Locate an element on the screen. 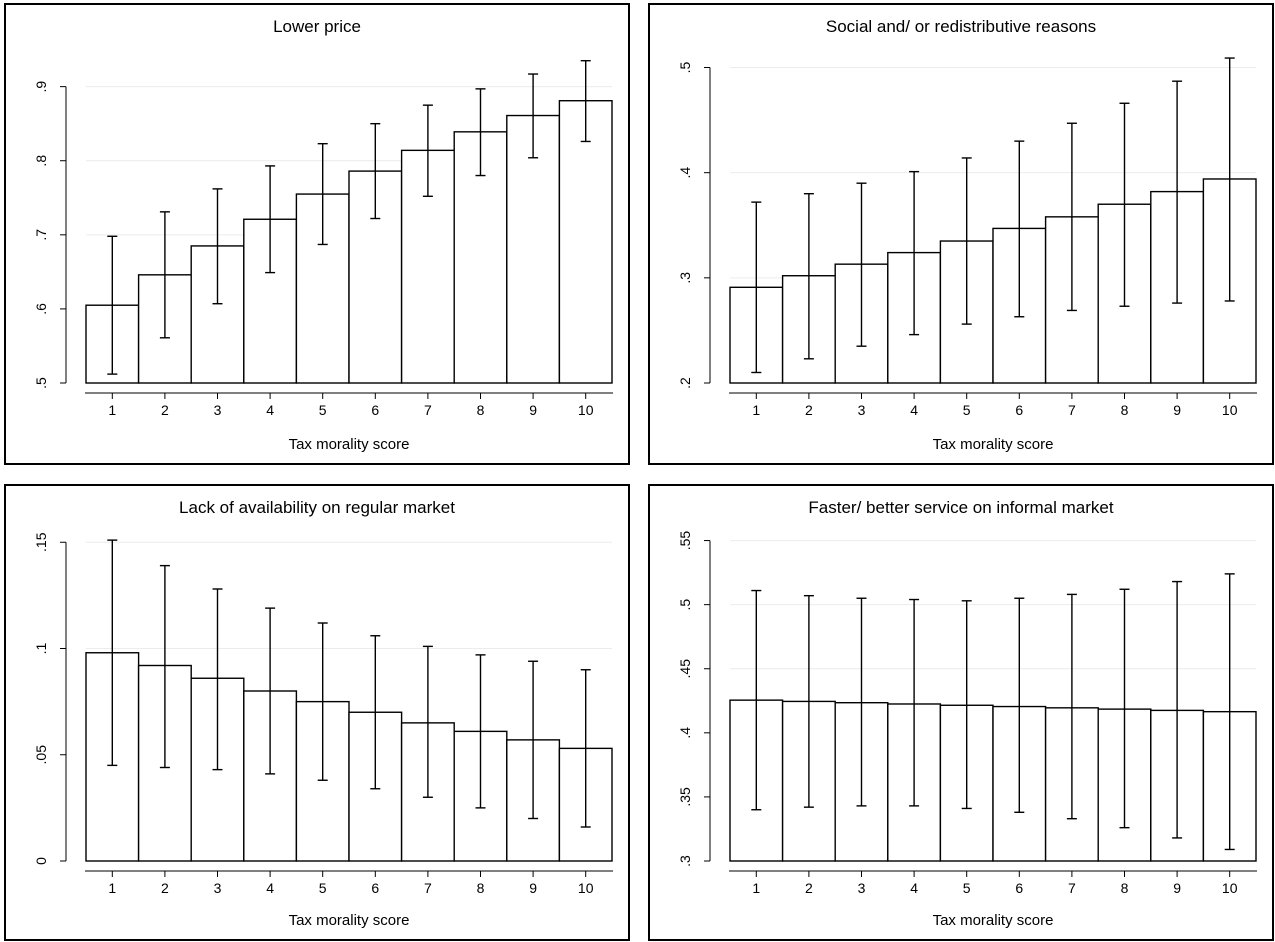 The image size is (1275, 942). chart-title: Lower price is located at coordinates (317, 26).